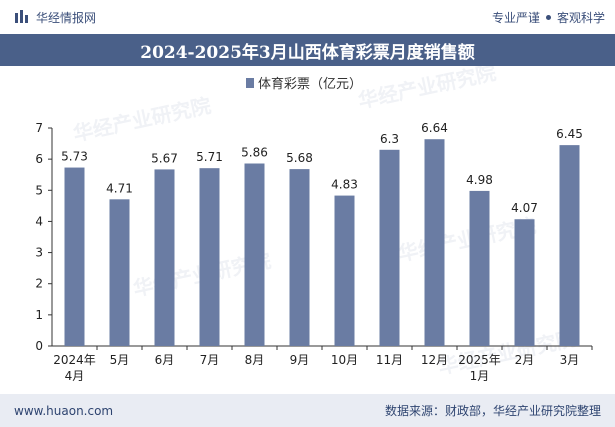  I want to click on x-tick-label: 6月, so click(165, 360).